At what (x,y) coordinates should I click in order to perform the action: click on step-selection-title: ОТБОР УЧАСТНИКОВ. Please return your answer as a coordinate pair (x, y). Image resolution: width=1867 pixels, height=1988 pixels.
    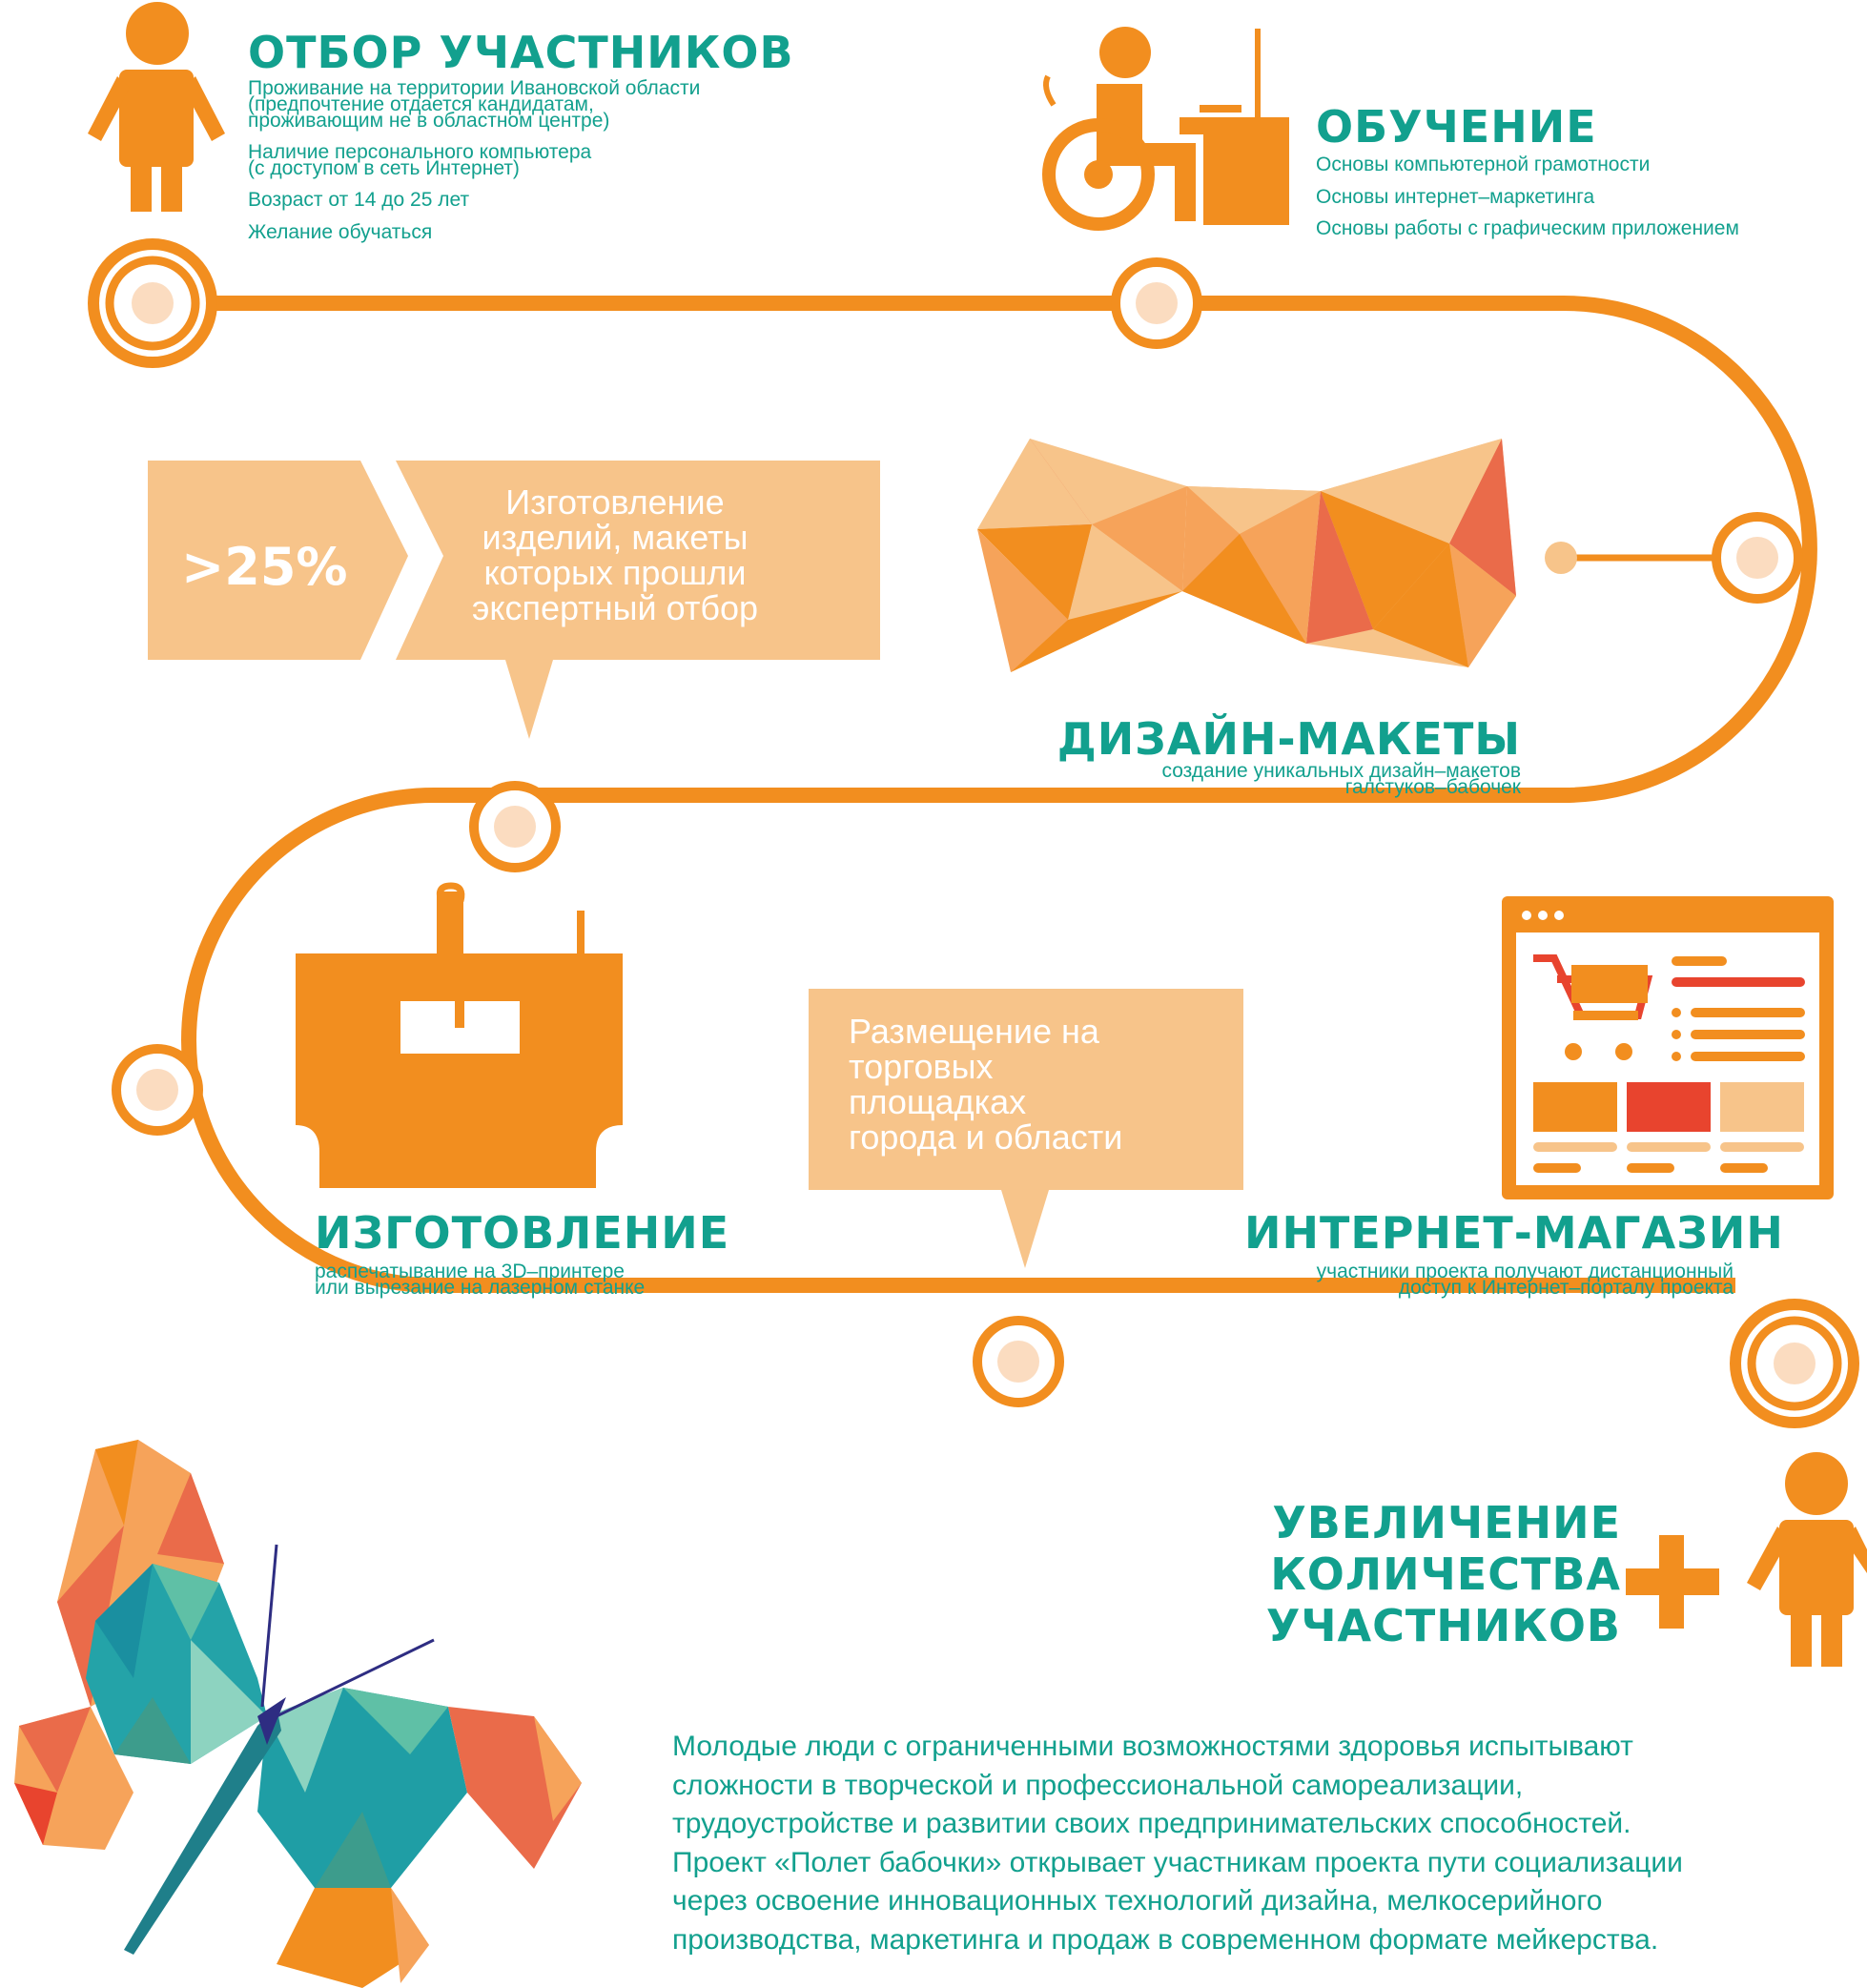
    Looking at the image, I should click on (521, 52).